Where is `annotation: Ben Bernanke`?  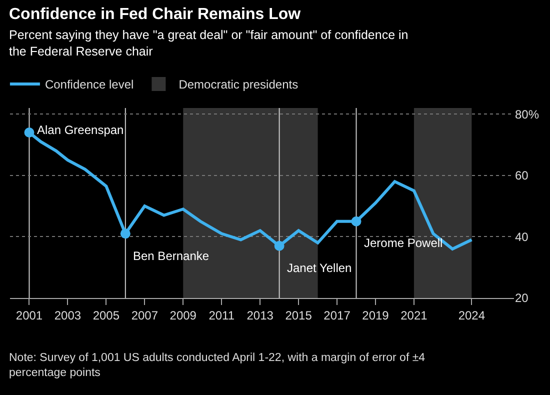
annotation: Ben Bernanke is located at coordinates (171, 256).